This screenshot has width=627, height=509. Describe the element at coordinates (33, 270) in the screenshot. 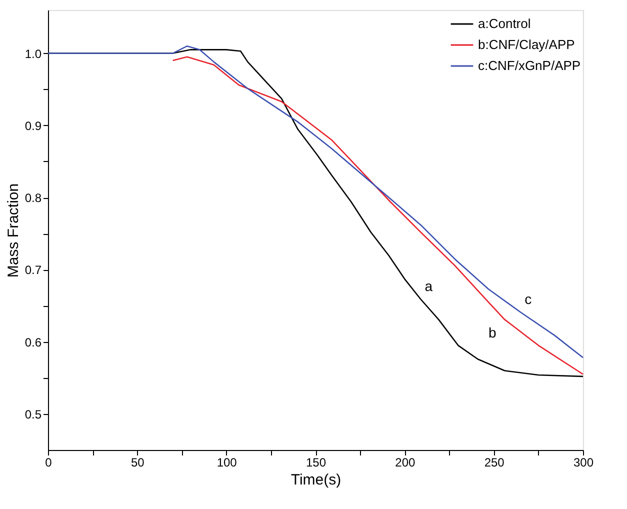

I see `y-tick-label: 0.7` at that location.